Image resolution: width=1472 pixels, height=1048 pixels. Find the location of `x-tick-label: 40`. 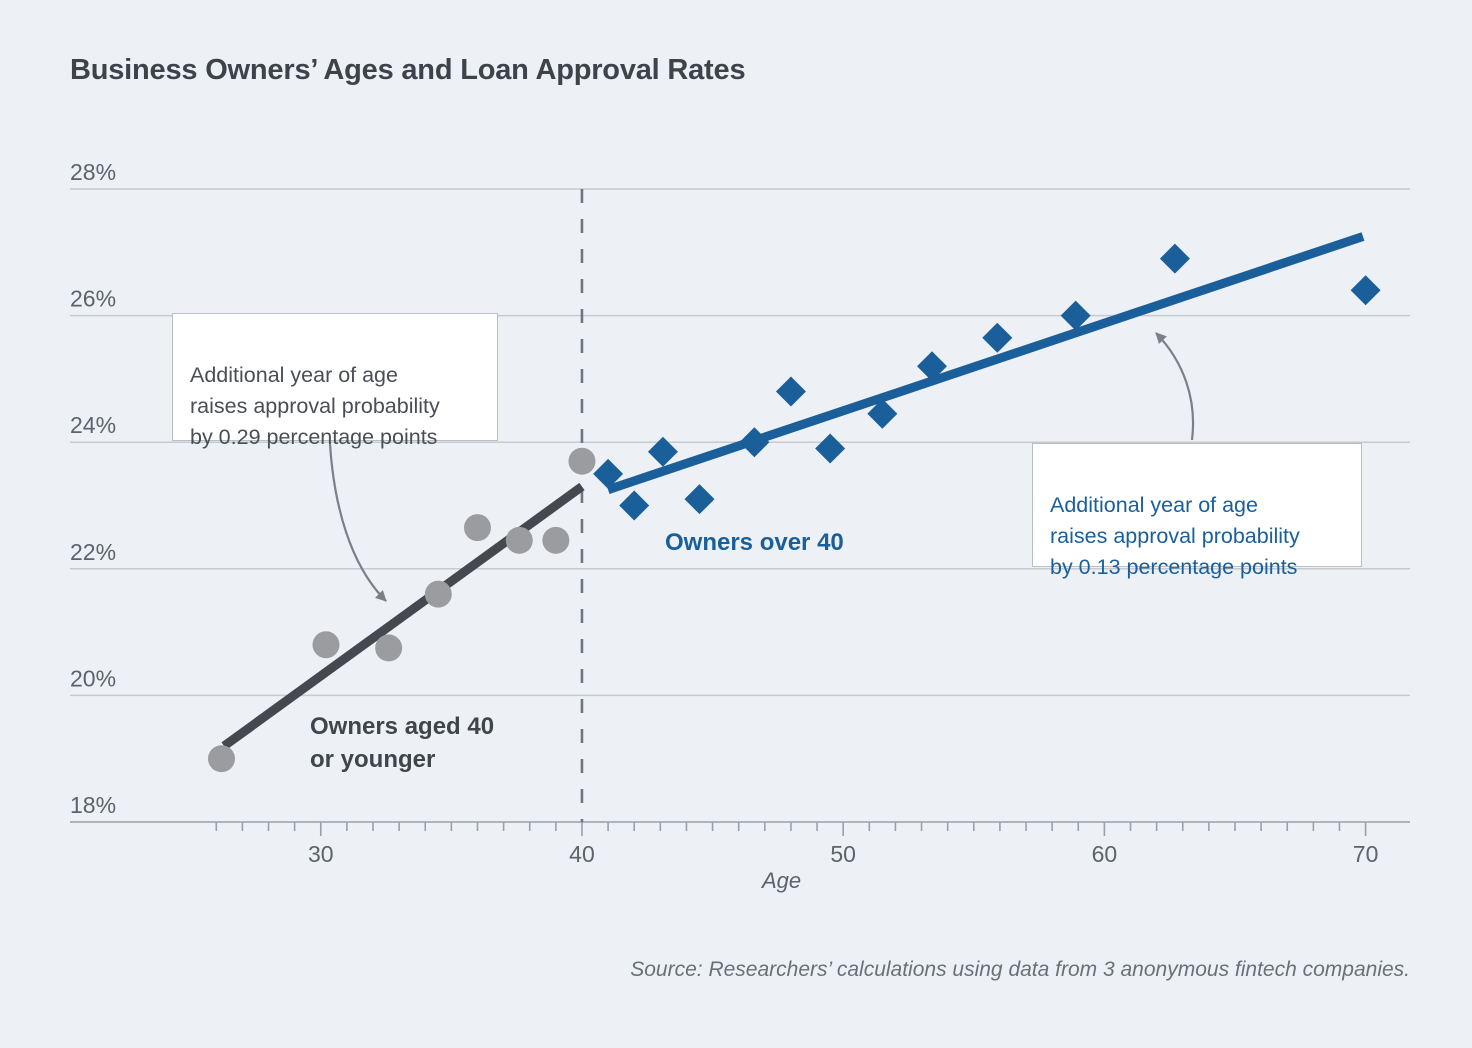

x-tick-label: 40 is located at coordinates (582, 854).